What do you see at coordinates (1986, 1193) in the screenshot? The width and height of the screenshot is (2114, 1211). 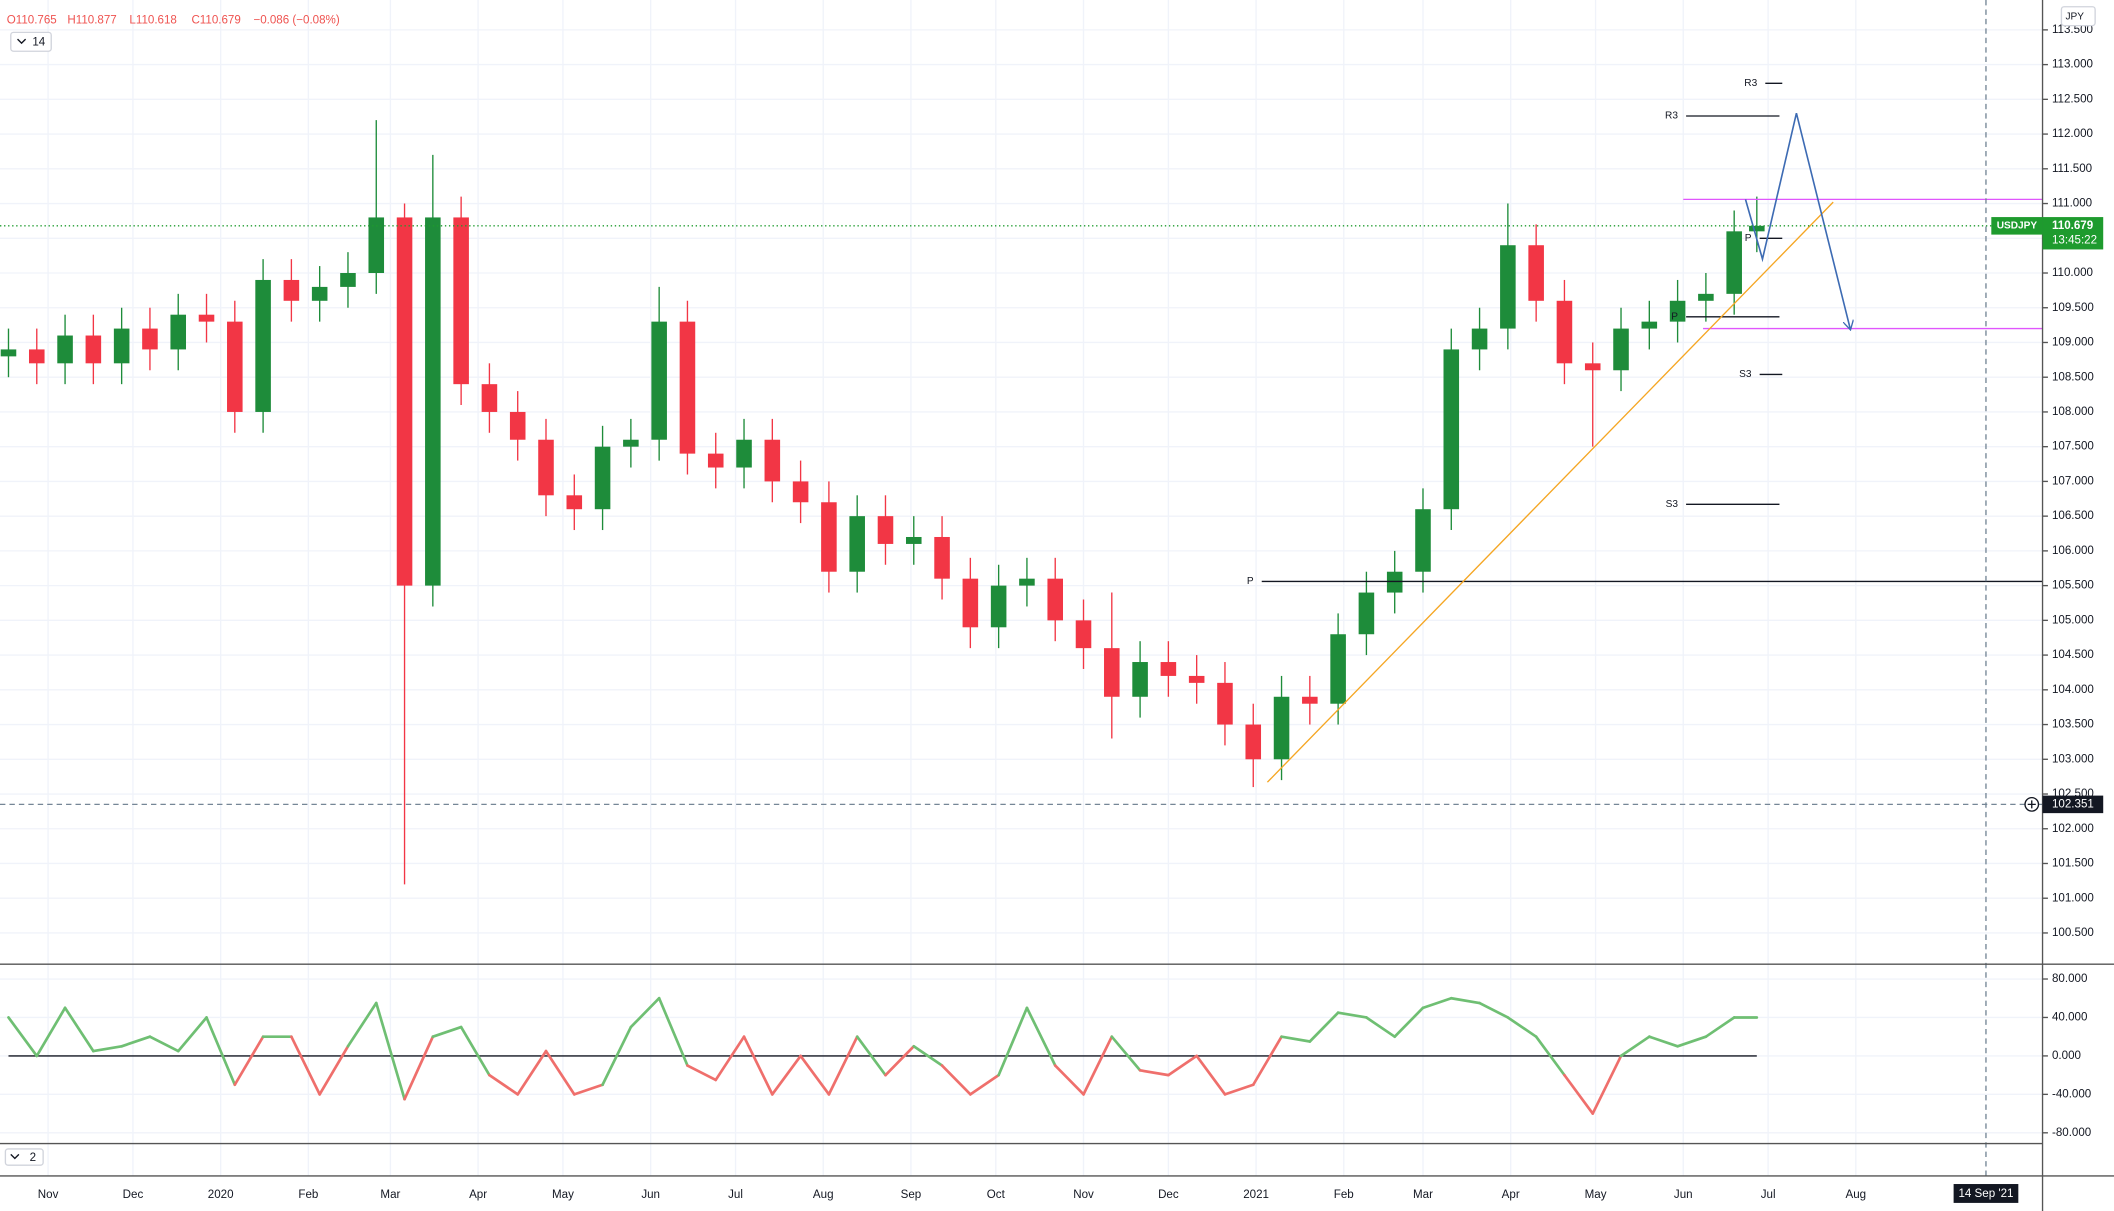 I see `crosshair-date-tag` at bounding box center [1986, 1193].